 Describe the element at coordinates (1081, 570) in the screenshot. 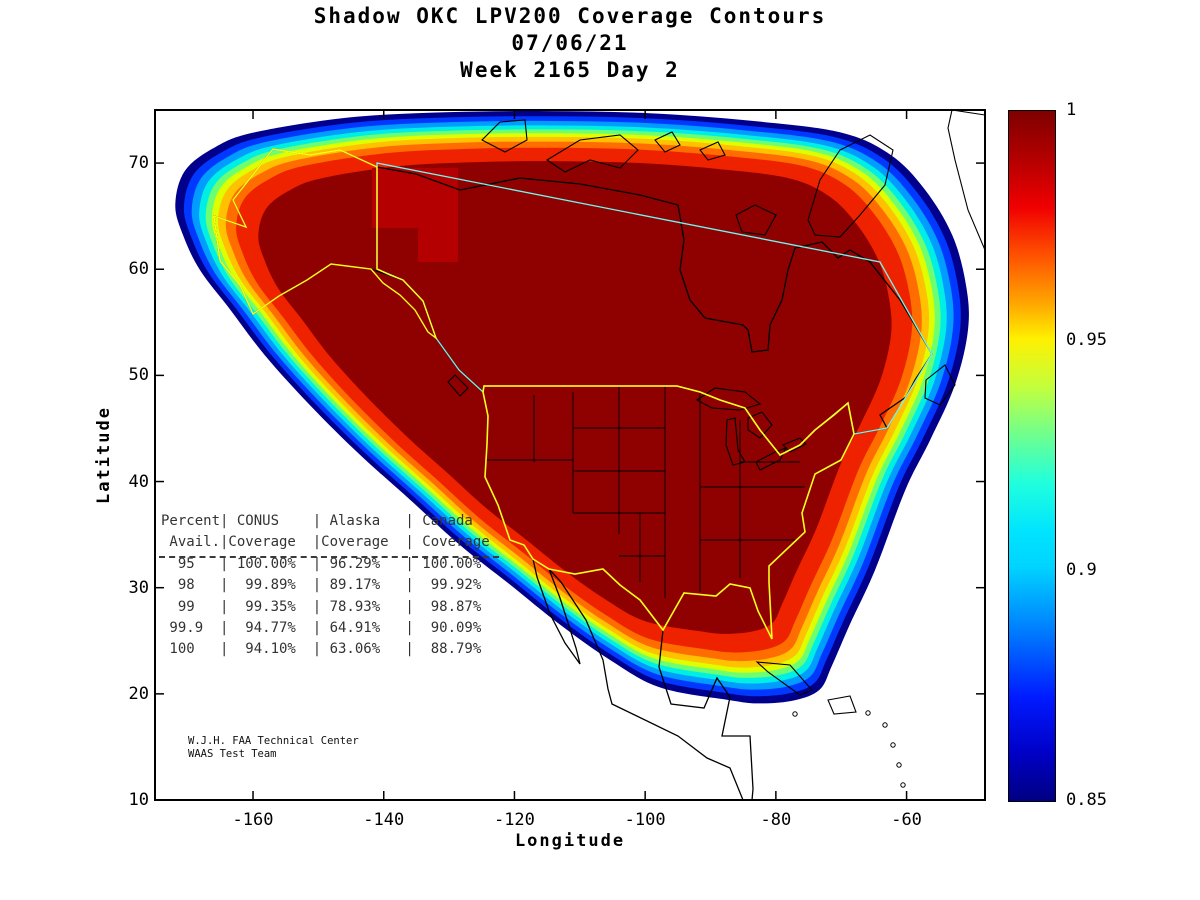

I see `colorbar-tick-label: 0.9` at that location.